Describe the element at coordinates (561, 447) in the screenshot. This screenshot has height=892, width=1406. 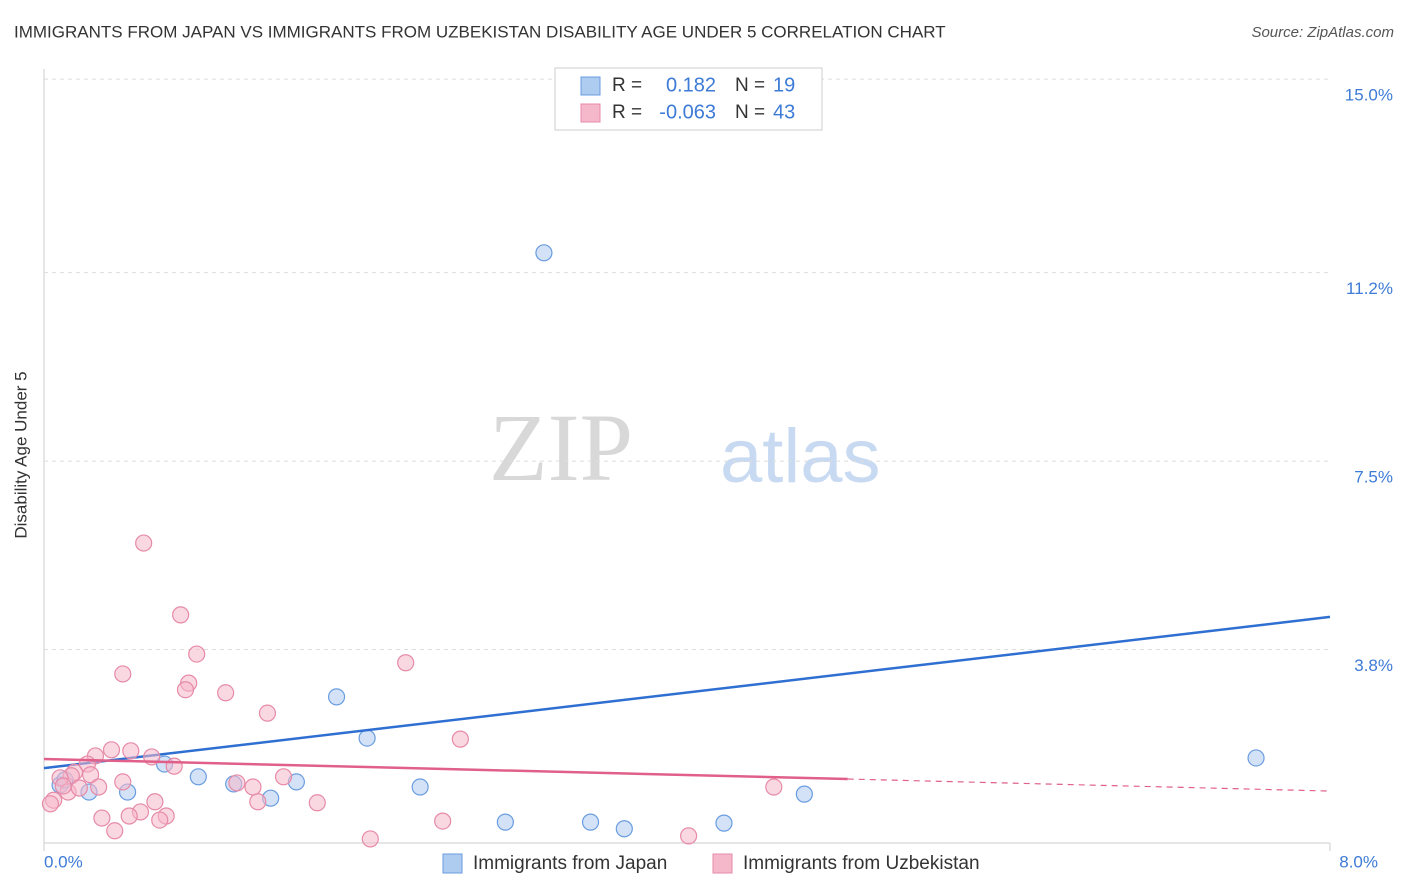
I see `watermark: ZIP` at that location.